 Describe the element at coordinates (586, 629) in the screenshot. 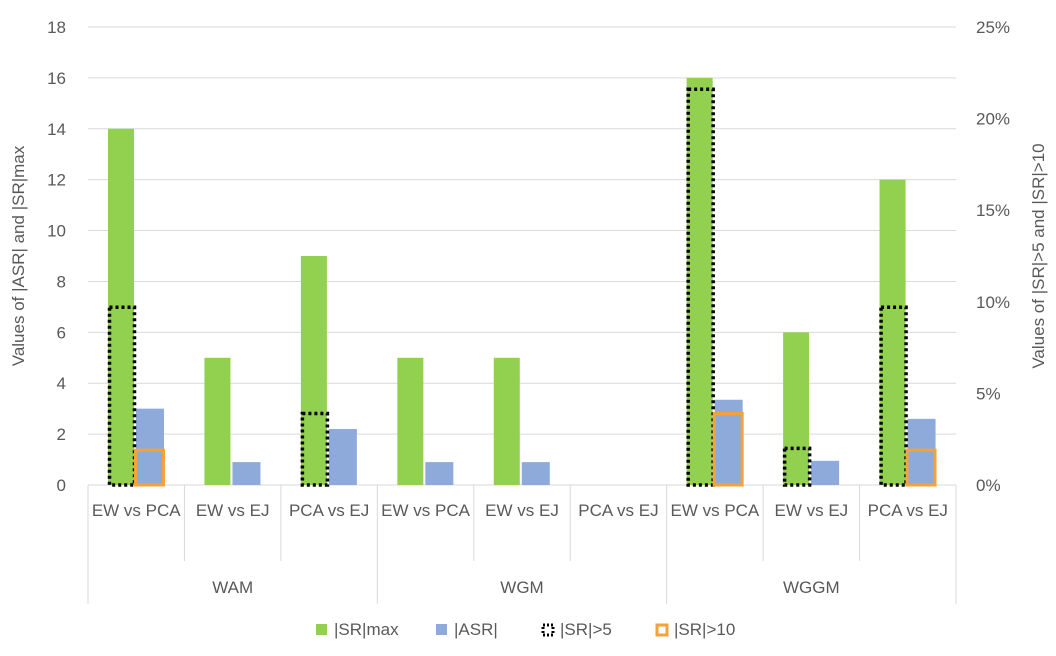

I see `legend-label: |SR|>5` at that location.